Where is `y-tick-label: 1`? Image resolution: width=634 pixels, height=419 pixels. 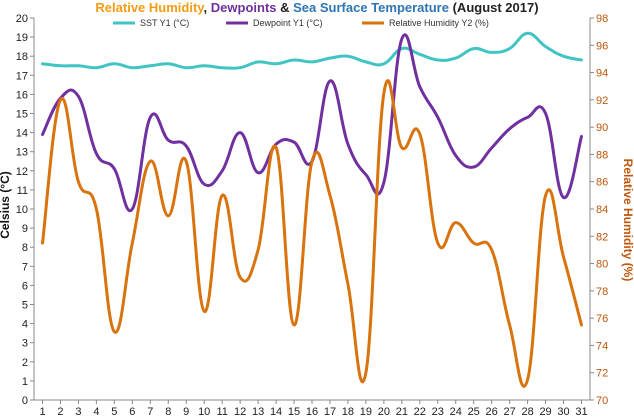 y-tick-label: 1 is located at coordinates (25, 382).